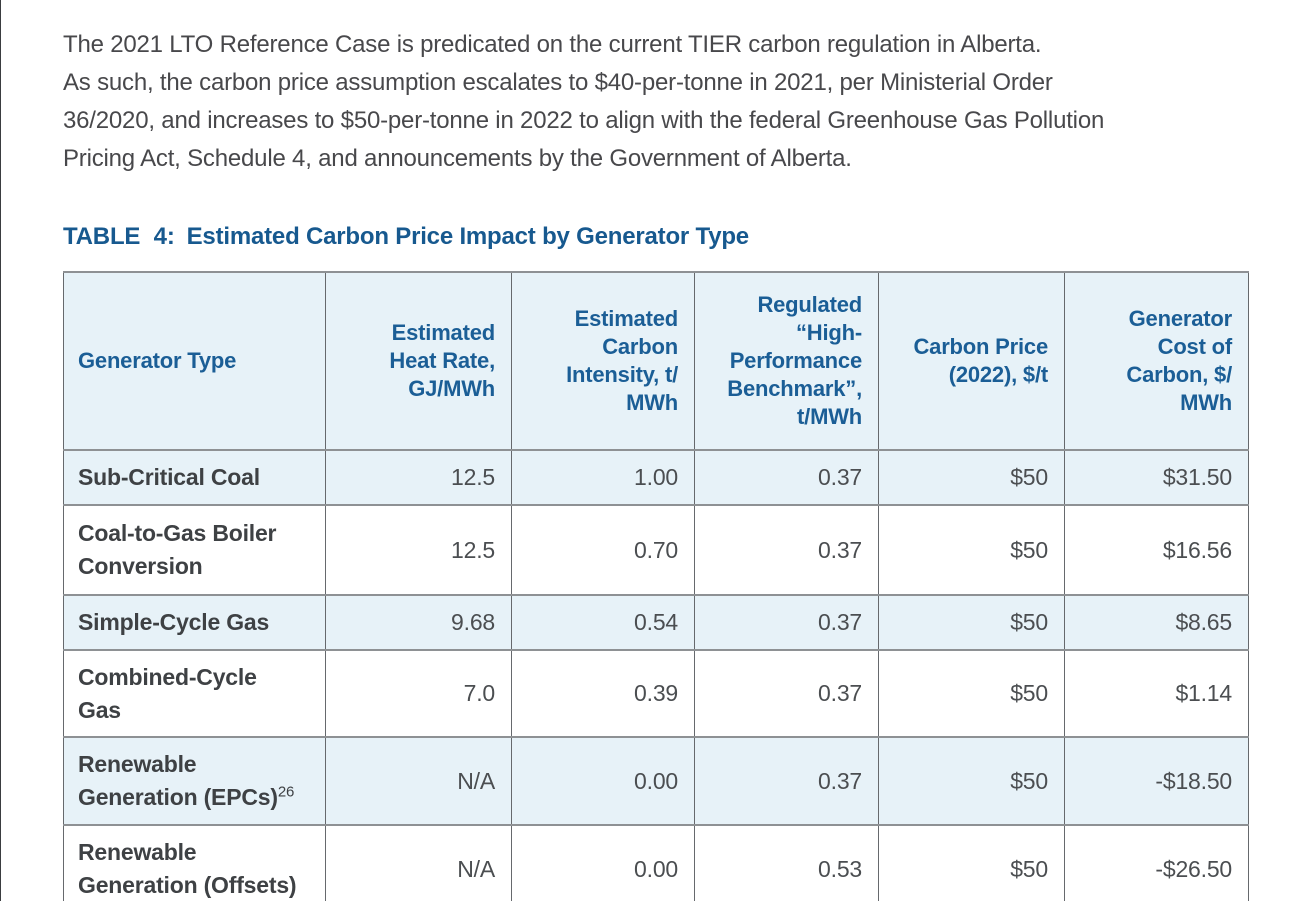  Describe the element at coordinates (418, 693) in the screenshot. I see `cell-heat-rate: 7.0` at that location.